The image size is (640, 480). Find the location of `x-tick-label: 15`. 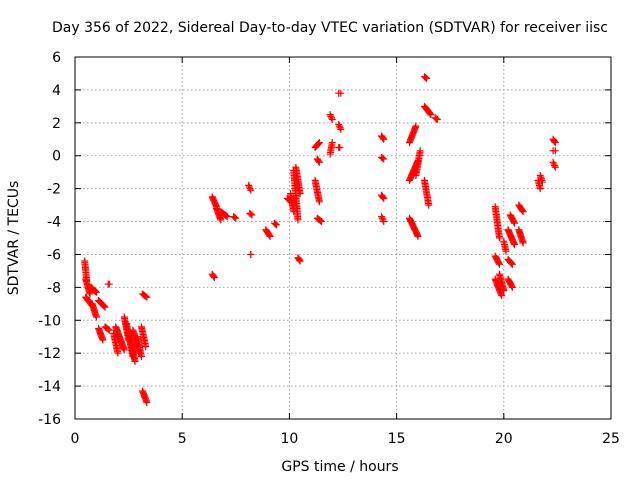

x-tick-label: 15 is located at coordinates (397, 439).